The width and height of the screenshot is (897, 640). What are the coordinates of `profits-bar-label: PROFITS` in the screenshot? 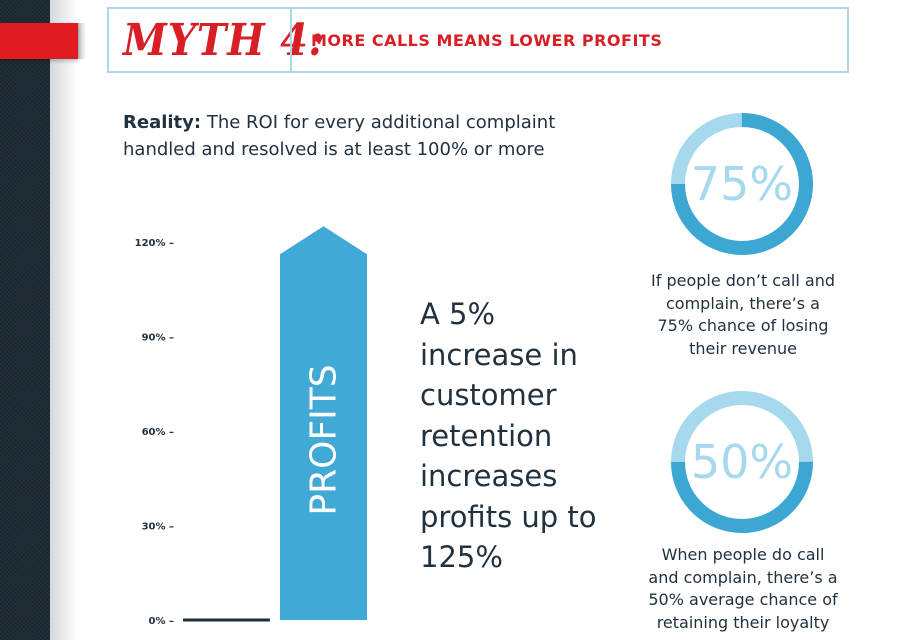 It's located at (324, 439).